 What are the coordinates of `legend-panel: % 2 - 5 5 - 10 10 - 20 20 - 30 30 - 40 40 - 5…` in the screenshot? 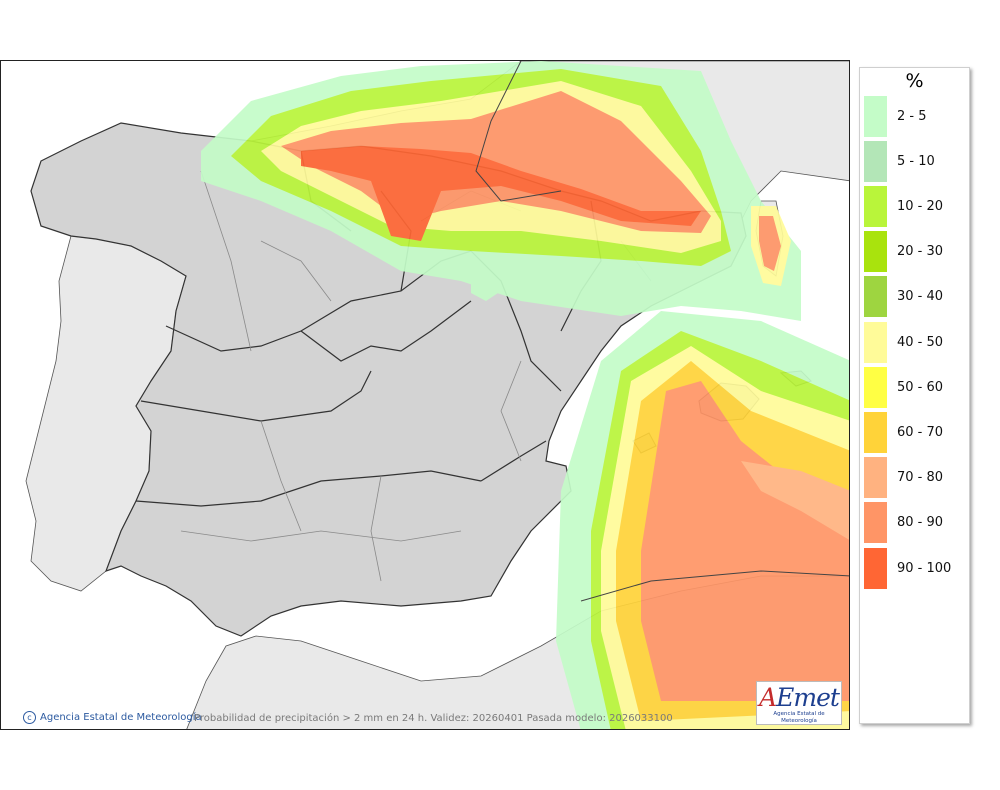 It's located at (914, 395).